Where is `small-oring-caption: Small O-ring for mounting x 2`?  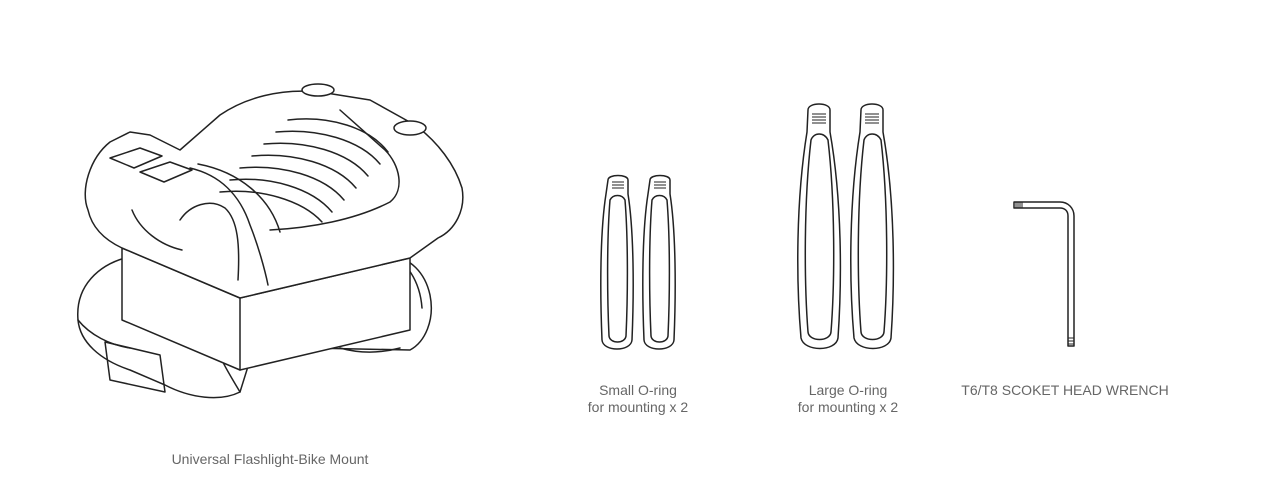 small-oring-caption: Small O-ring for mounting x 2 is located at coordinates (638, 398).